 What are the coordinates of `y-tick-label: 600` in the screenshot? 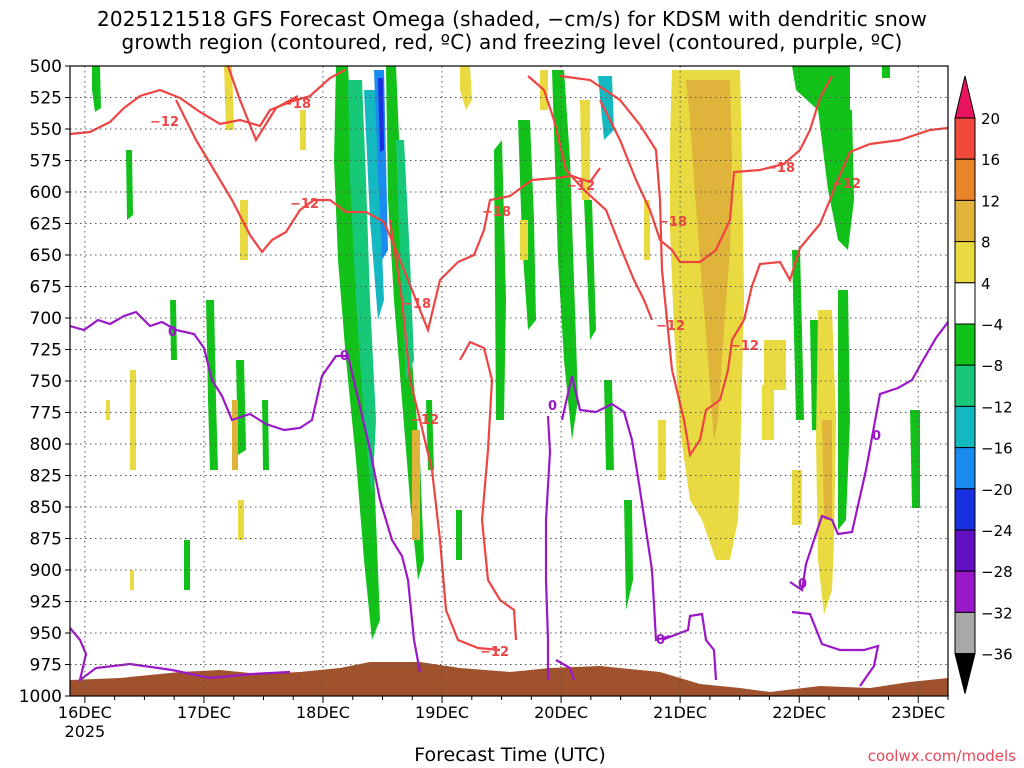 It's located at (46, 193).